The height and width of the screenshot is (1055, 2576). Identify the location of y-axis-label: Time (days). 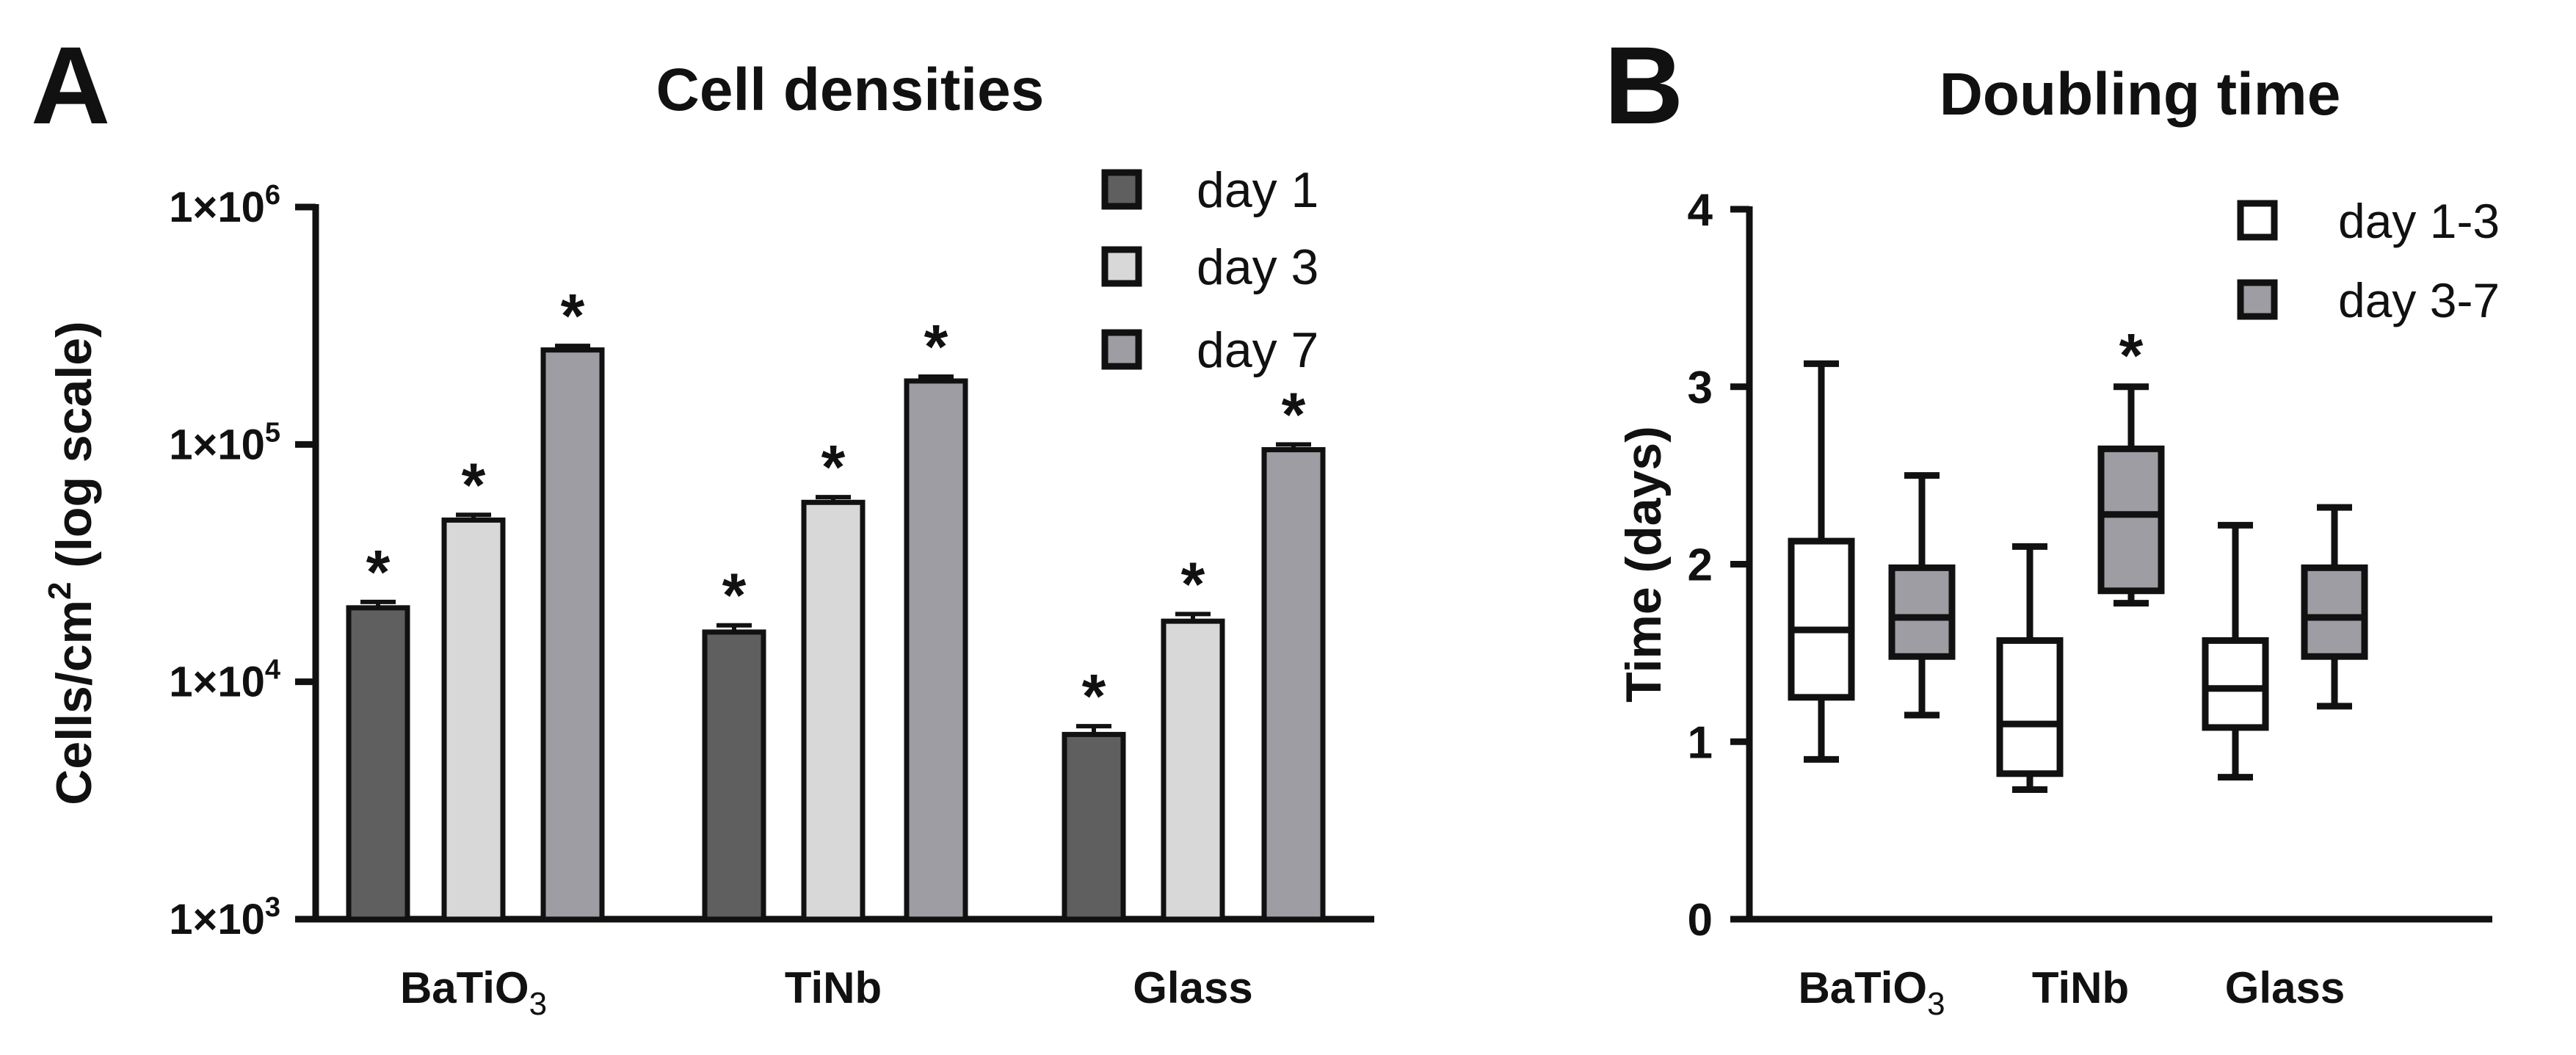
(1644, 564).